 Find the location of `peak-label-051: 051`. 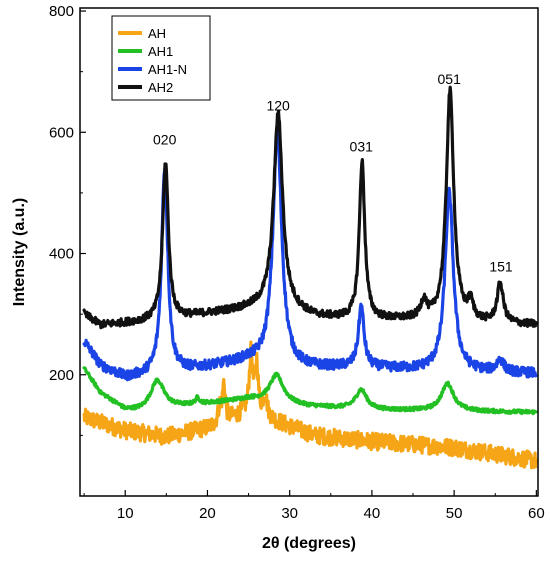

peak-label-051: 051 is located at coordinates (450, 79).